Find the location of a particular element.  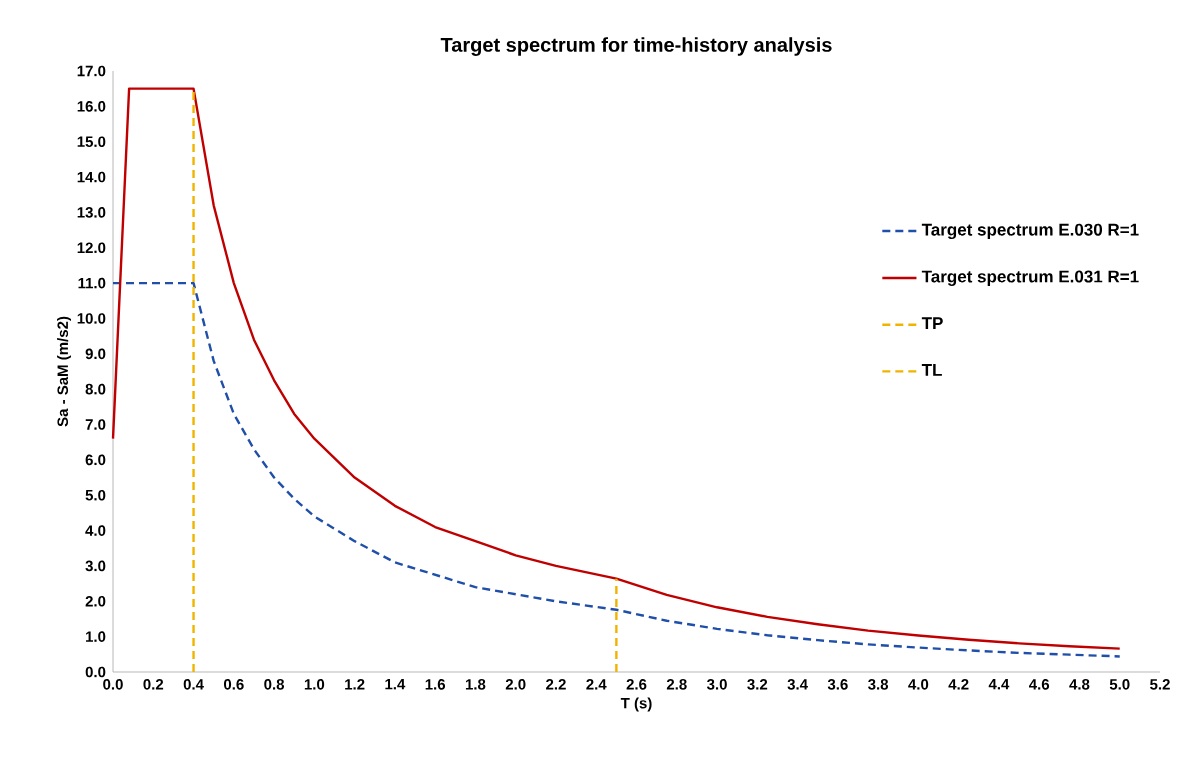

x-tick-label: 2.6 is located at coordinates (636, 684).